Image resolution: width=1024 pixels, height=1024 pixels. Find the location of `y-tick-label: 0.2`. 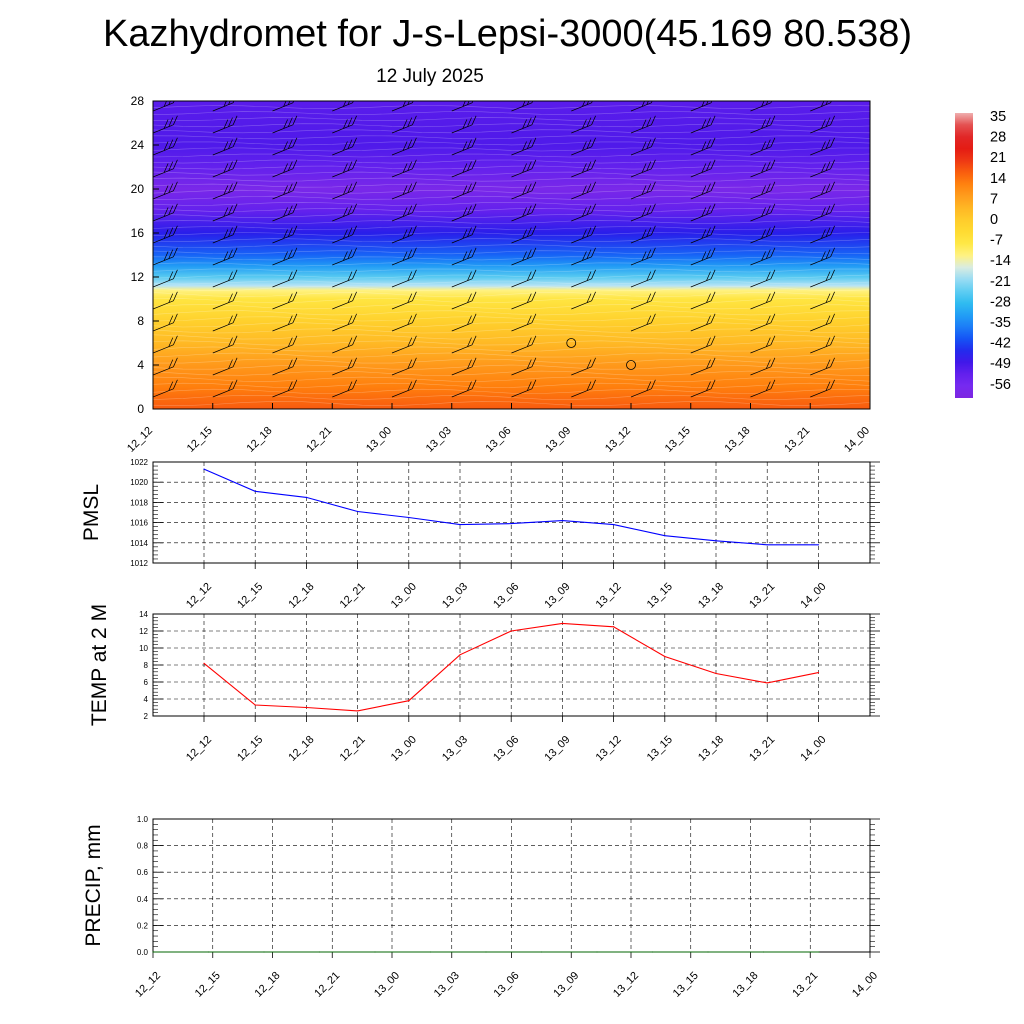

y-tick-label: 0.2 is located at coordinates (143, 925).